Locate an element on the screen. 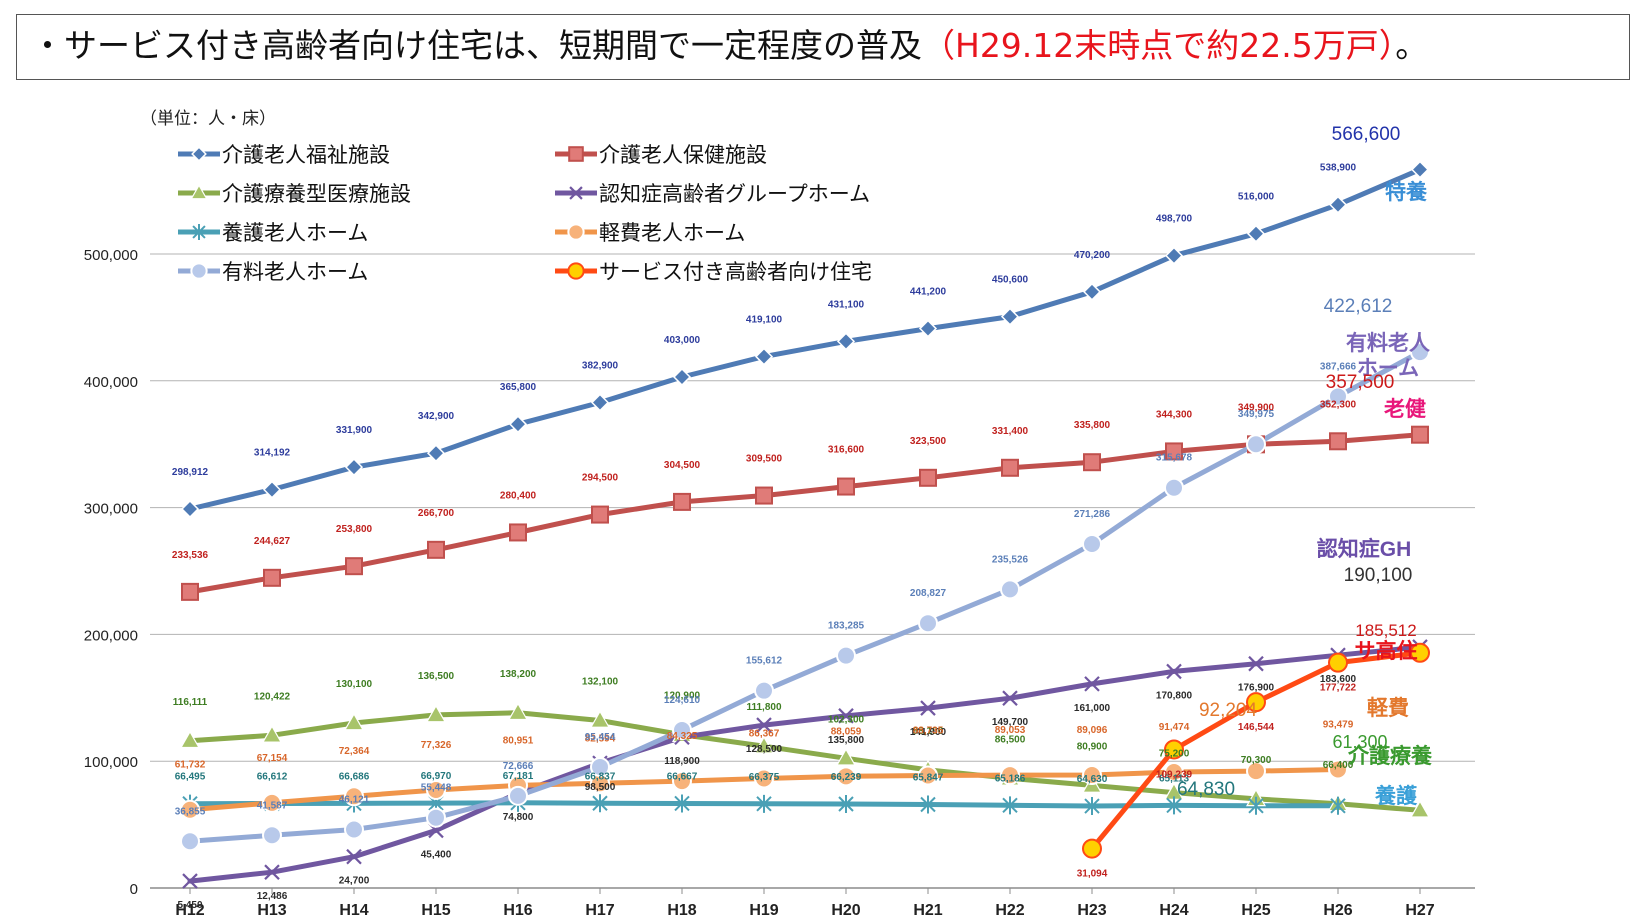 This screenshot has width=1648, height=924. data-label-tokuyou: 403,000 is located at coordinates (682, 340).